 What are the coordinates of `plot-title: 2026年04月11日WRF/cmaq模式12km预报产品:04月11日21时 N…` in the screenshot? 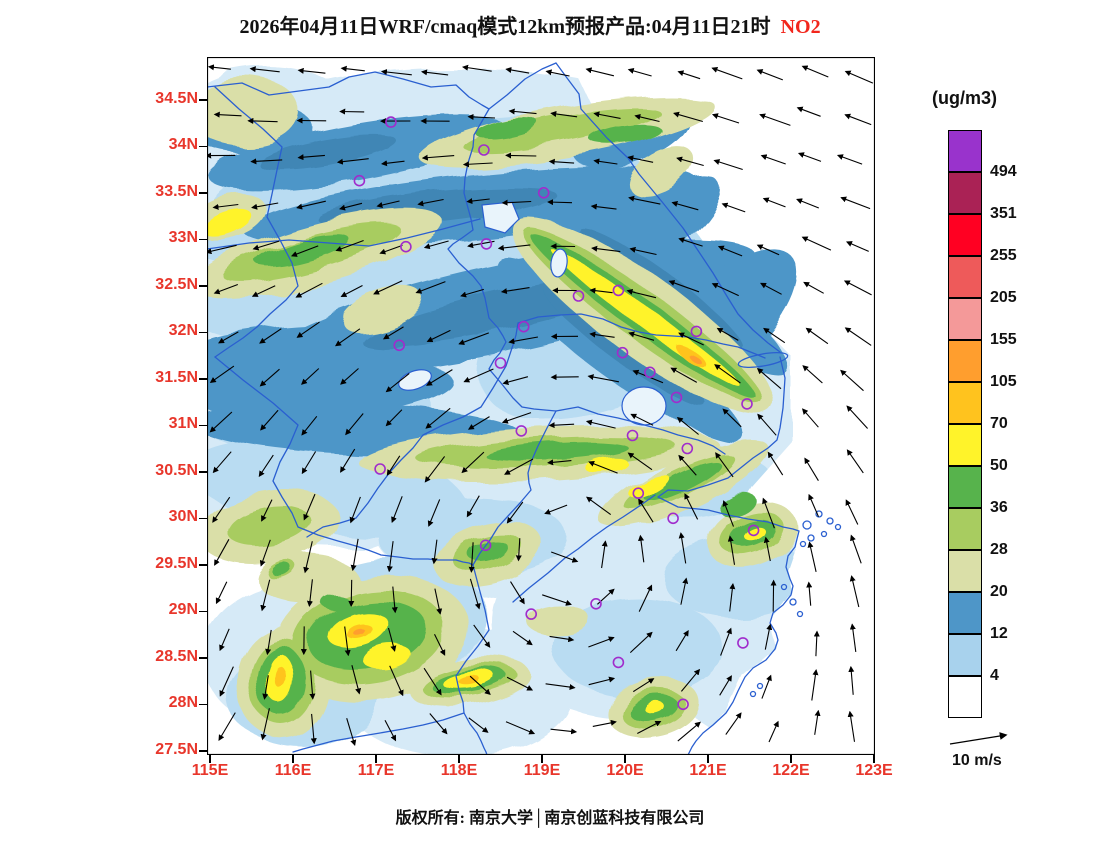 It's located at (530, 24).